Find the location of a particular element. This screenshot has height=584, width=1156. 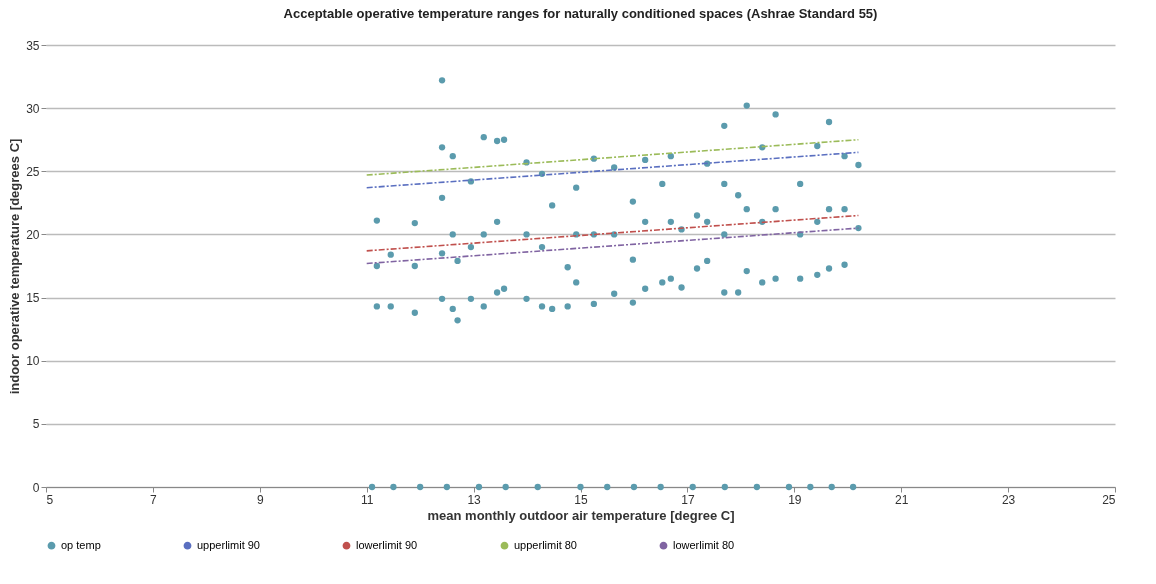

x-tick-label: 21 is located at coordinates (902, 499).